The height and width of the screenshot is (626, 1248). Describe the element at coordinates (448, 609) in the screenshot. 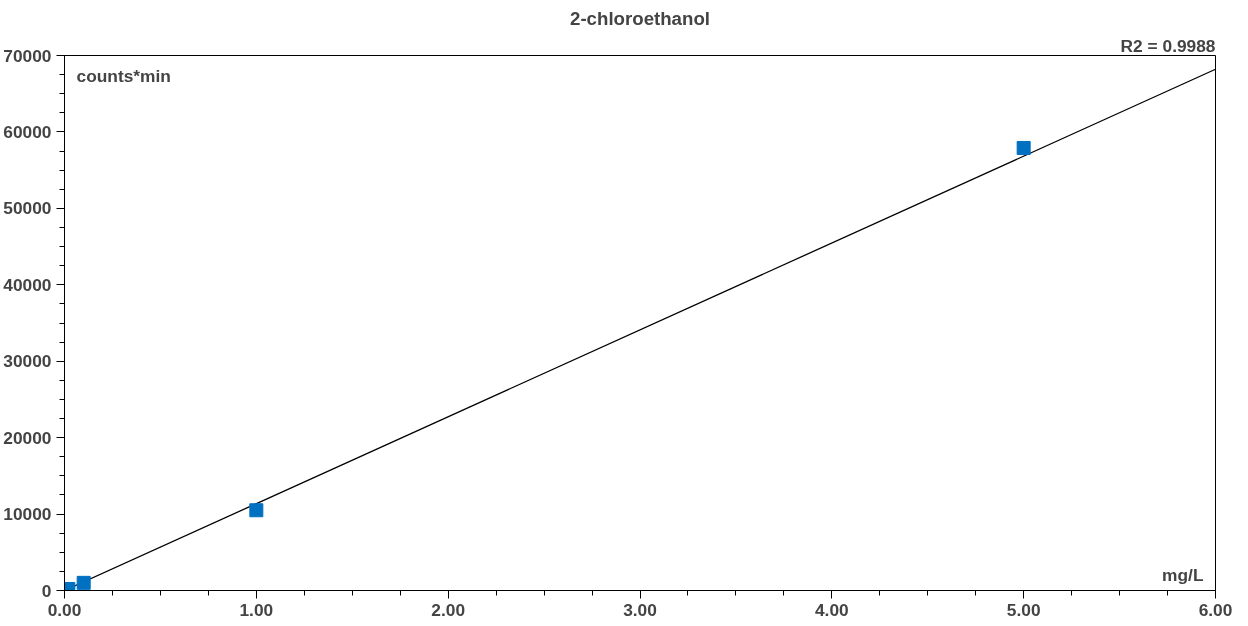

I see `x-tick-label: 2.00` at that location.